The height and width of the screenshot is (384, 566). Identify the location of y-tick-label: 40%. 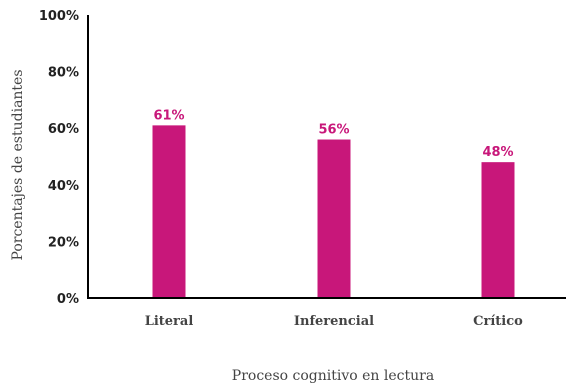
(63, 186).